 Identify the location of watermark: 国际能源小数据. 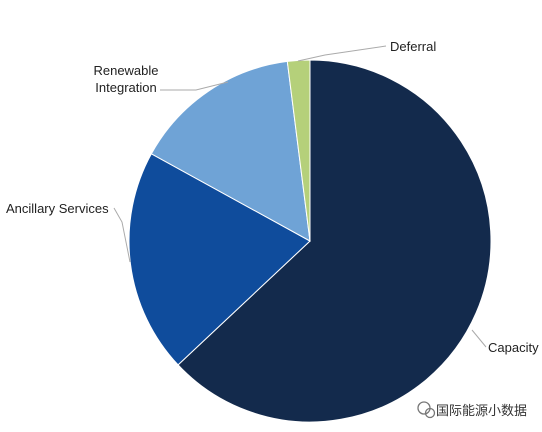
(482, 411).